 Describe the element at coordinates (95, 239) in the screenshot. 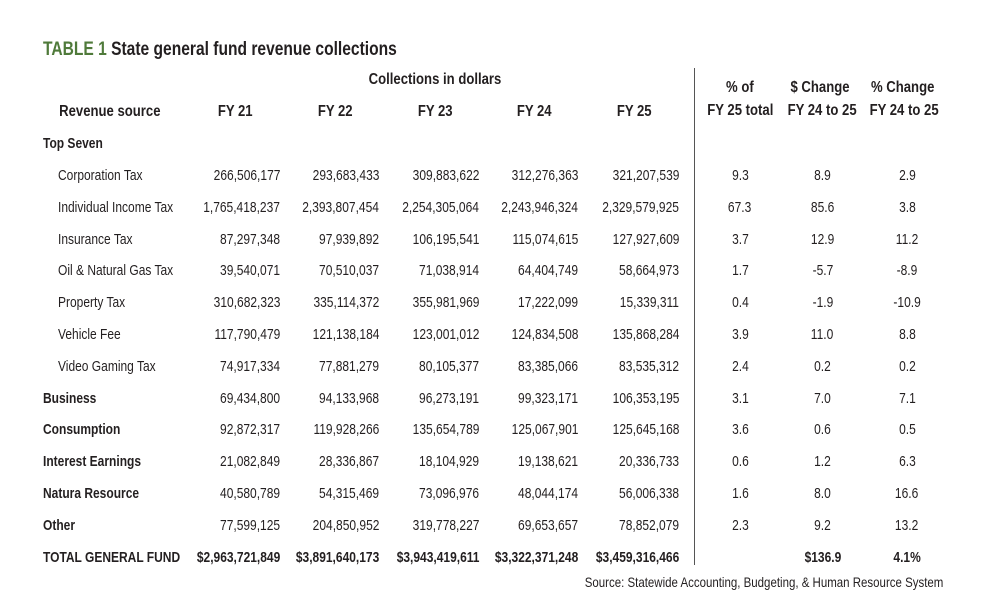

I see `row-label: Insurance Tax` at that location.